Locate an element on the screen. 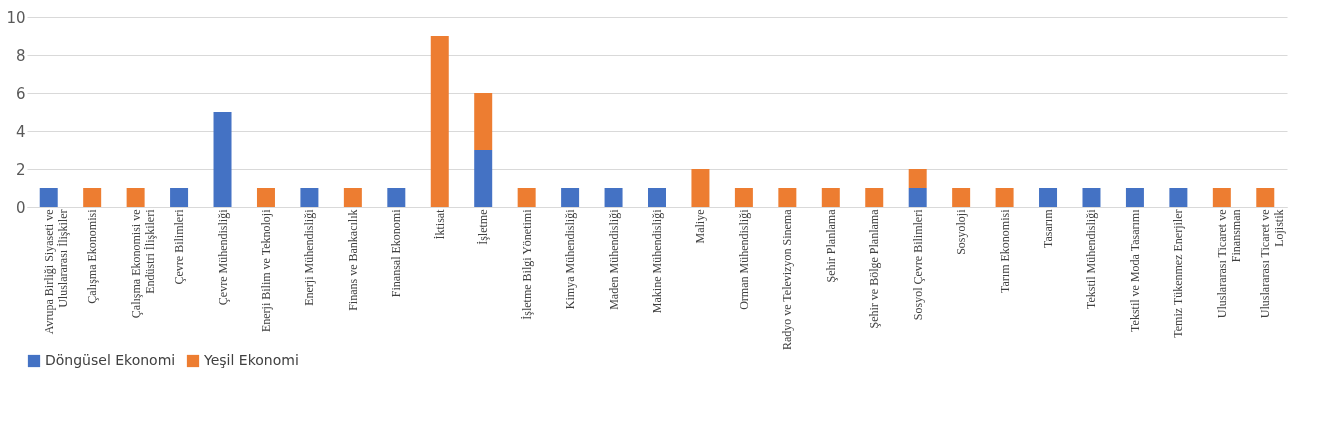 The width and height of the screenshot is (1339, 444). x-tick-label: Çalışma Ekonomisi ve Endüstri İlişkileri is located at coordinates (142, 263).